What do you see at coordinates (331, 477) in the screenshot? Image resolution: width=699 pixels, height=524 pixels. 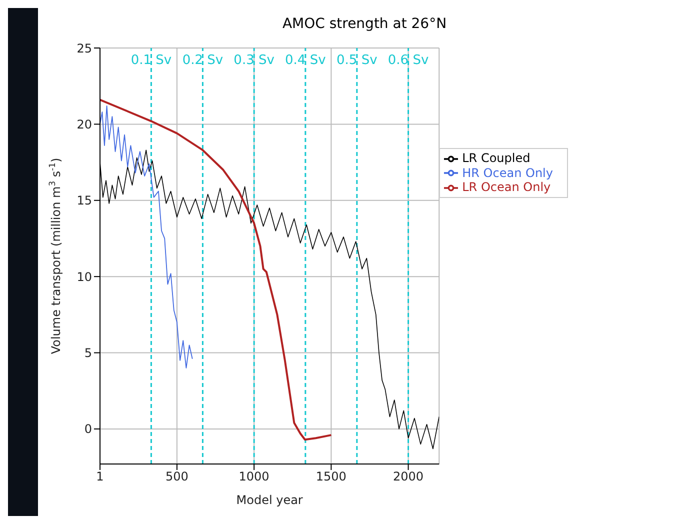 I see `x-tick-label: 1500` at bounding box center [331, 477].